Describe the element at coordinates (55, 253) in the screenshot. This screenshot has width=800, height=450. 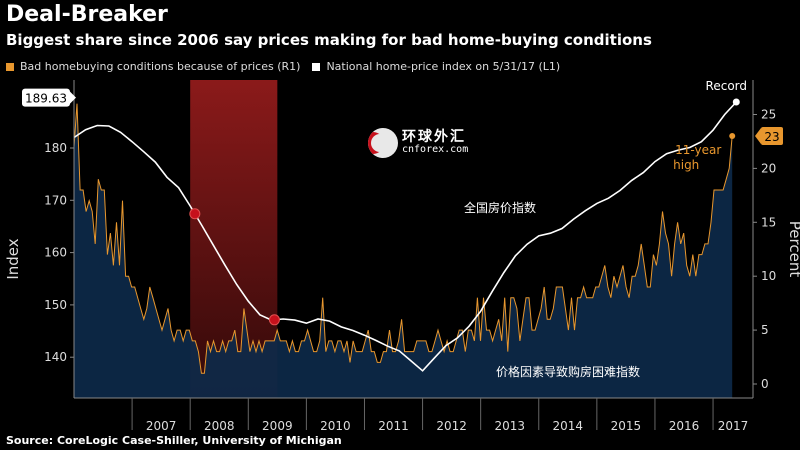
I see `left-tick-label: 160` at that location.